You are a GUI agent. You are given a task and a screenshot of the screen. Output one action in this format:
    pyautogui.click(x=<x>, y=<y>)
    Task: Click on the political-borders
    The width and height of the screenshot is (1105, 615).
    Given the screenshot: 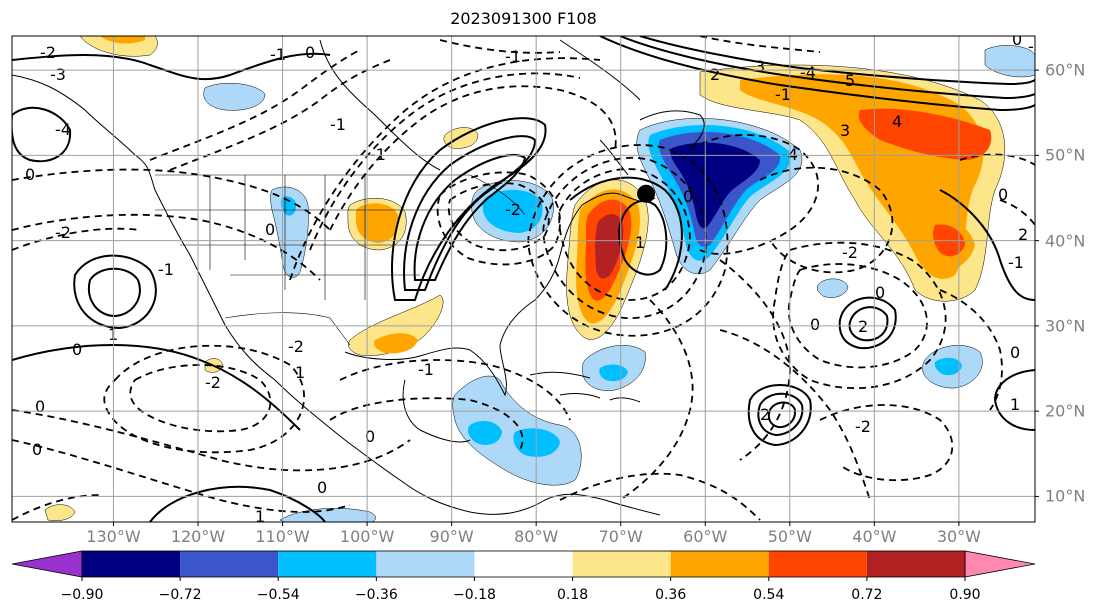 What is the action you would take?
    pyautogui.click(x=340, y=260)
    